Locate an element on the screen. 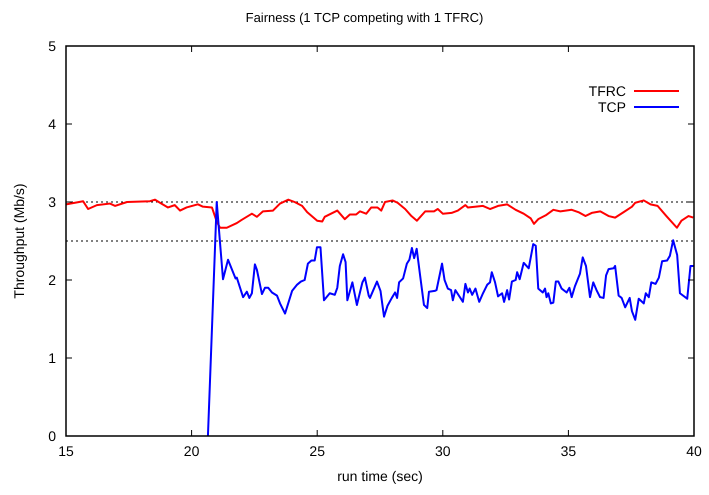 This screenshot has height=495, width=709. x-tick-label: 40 is located at coordinates (694, 451).